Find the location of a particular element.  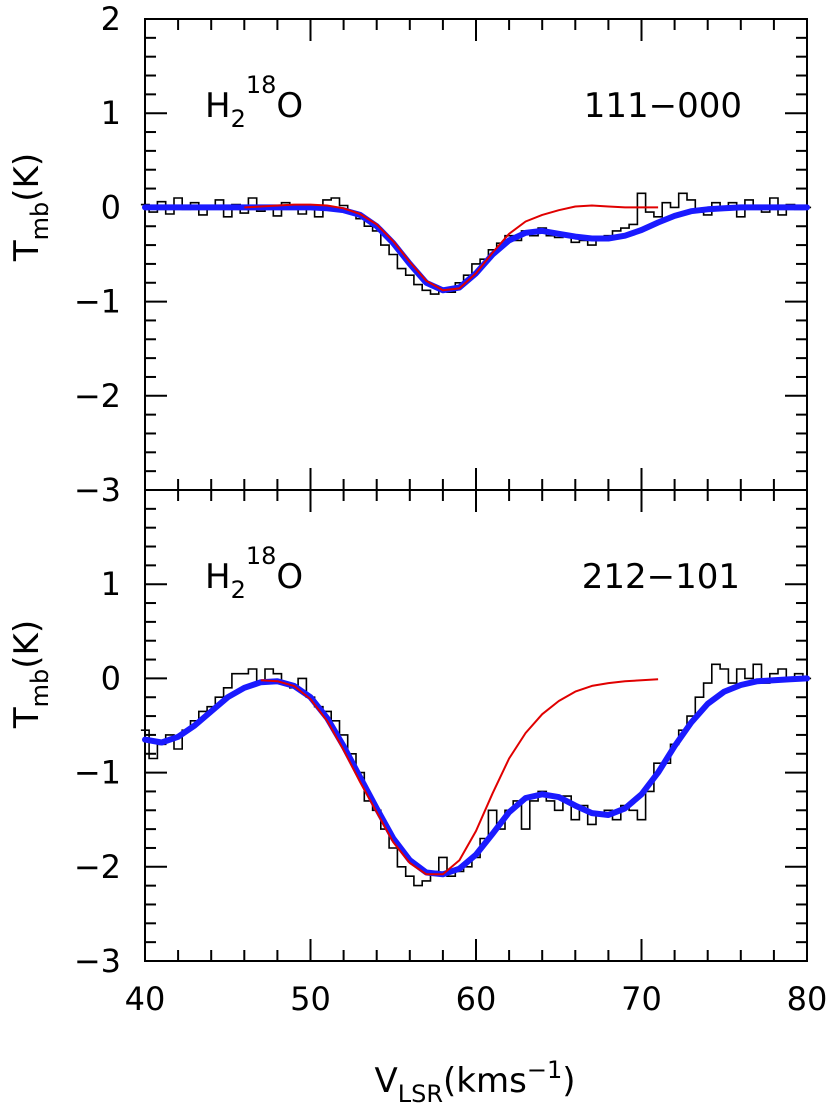

top-transition-label: 111−000 is located at coordinates (663, 106).